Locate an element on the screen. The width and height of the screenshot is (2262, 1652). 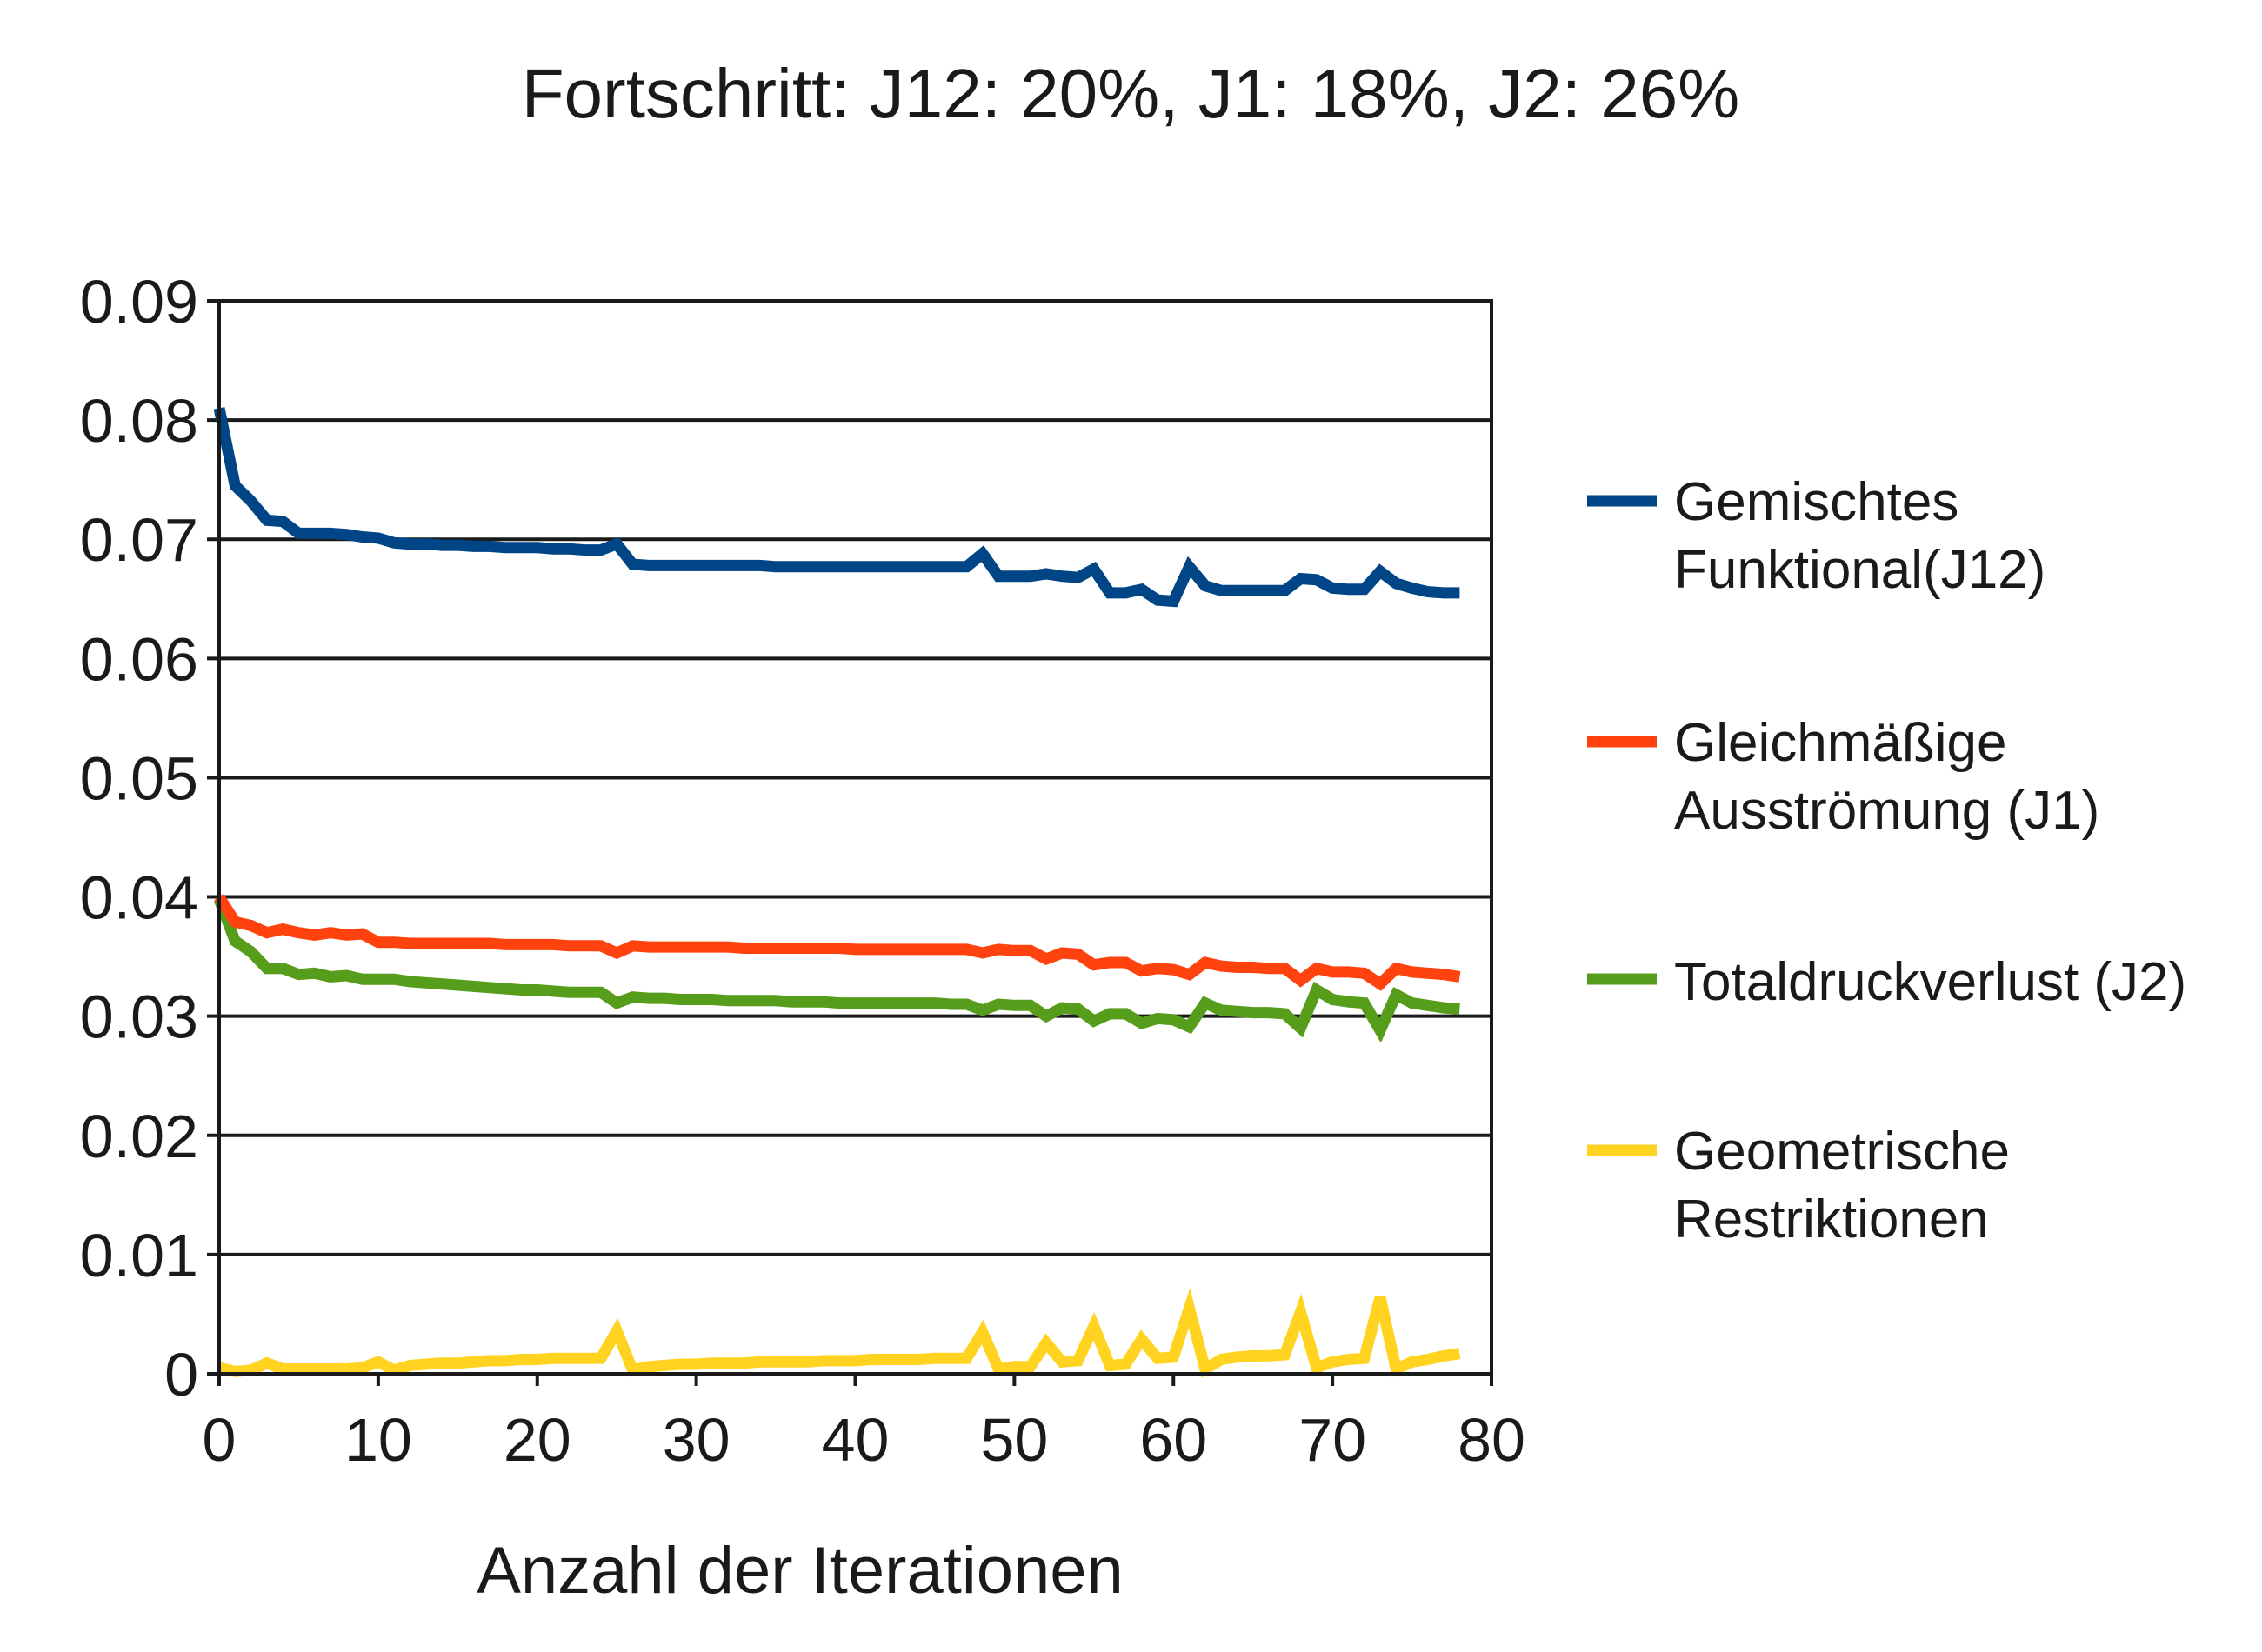
x-tick-label: 70 is located at coordinates (1332, 1440).